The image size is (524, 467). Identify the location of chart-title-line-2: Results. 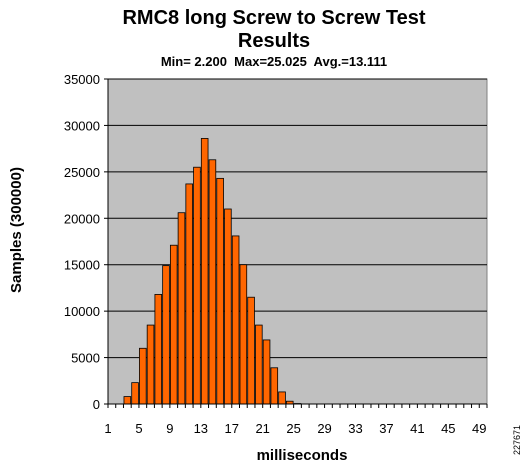
(274, 41).